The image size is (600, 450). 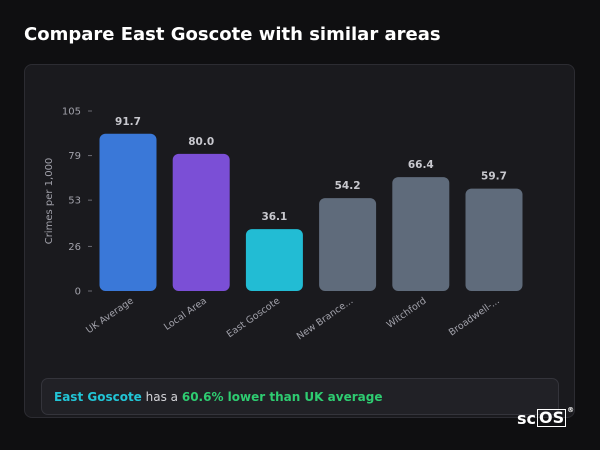 I want to click on page-title: Compare East Goscote with similar areas, so click(x=232, y=34).